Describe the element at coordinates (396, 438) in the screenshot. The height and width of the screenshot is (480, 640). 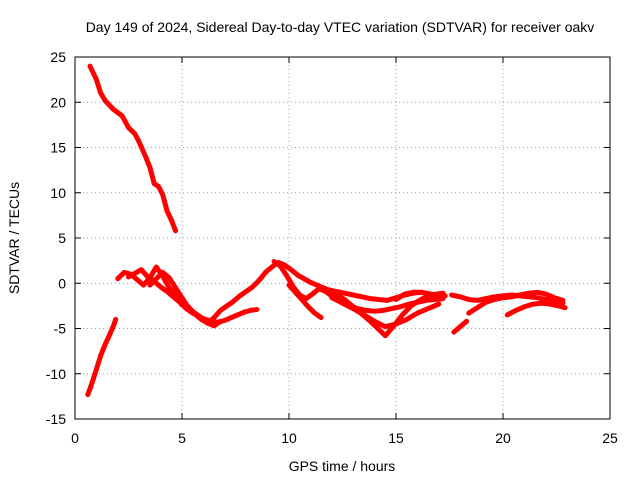
I see `x-tick-label: 15` at that location.